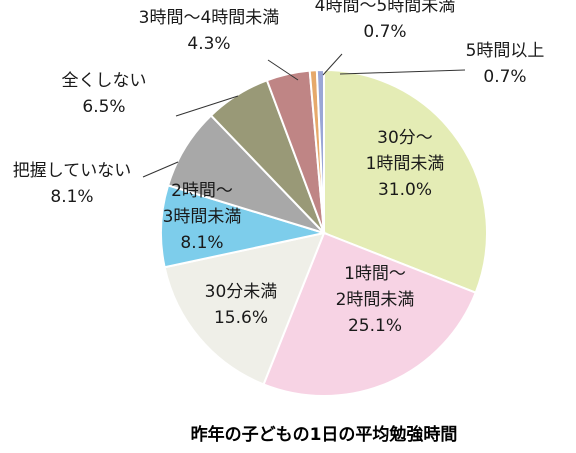 This screenshot has width=576, height=453. I want to click on slice-pct-2: 15.6%, so click(241, 318).